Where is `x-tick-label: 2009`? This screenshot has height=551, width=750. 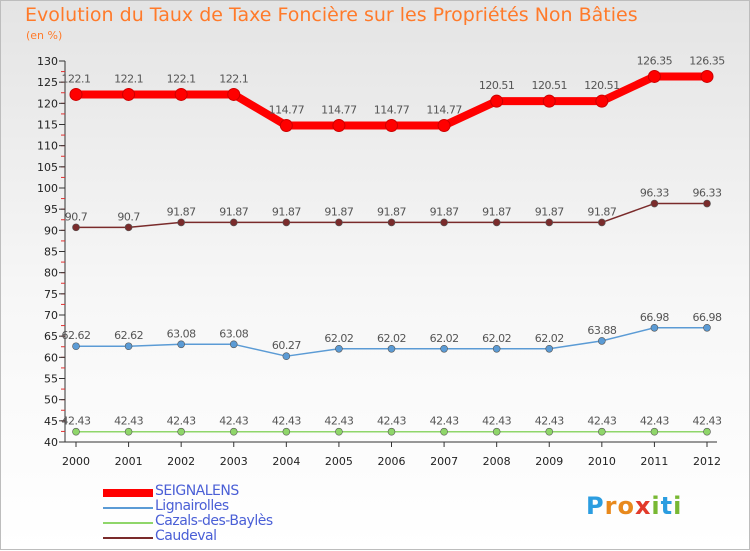
x-tick-label: 2009 is located at coordinates (549, 461).